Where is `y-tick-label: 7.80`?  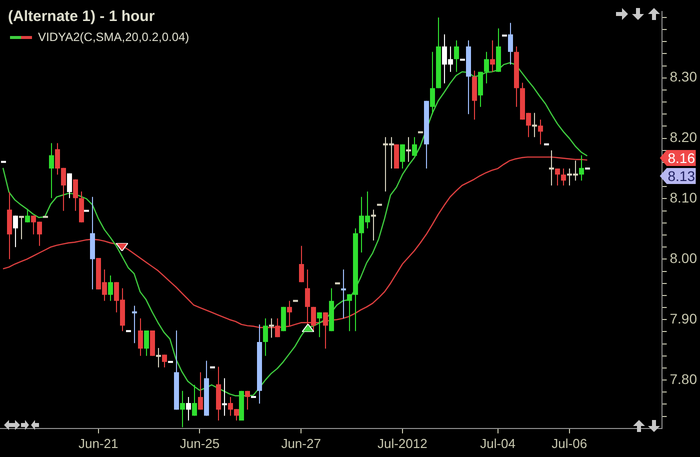 y-tick-label: 7.80 is located at coordinates (684, 378).